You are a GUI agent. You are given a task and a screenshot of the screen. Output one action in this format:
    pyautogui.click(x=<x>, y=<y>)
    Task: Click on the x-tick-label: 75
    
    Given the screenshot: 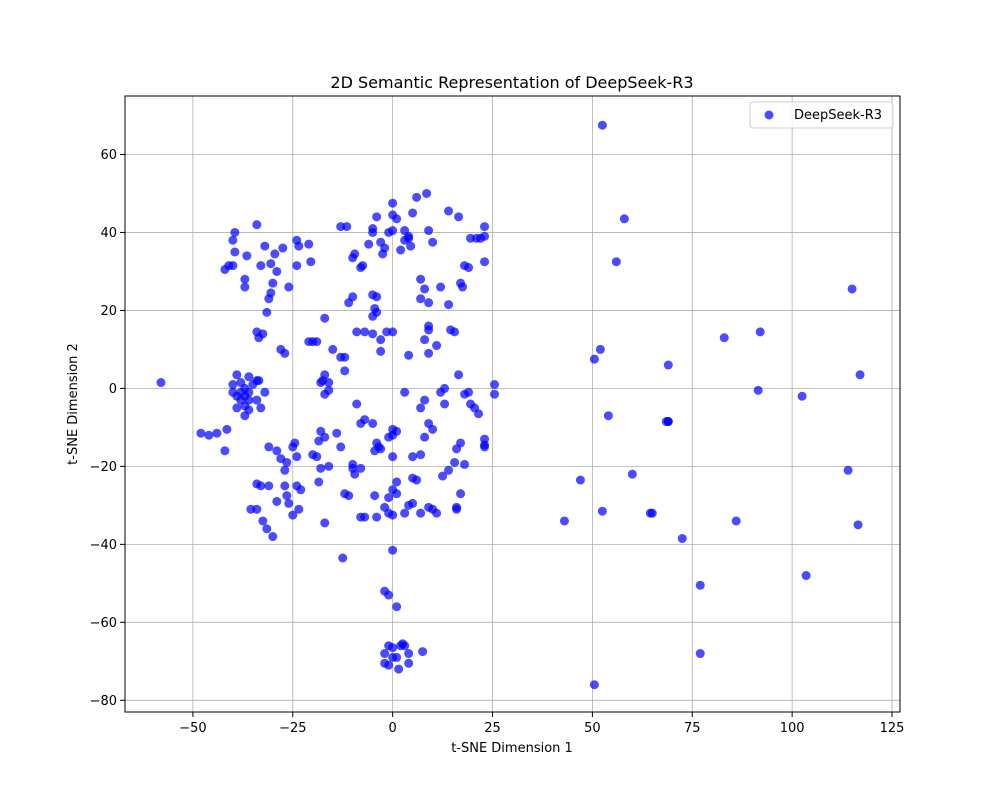 What is the action you would take?
    pyautogui.click(x=692, y=728)
    